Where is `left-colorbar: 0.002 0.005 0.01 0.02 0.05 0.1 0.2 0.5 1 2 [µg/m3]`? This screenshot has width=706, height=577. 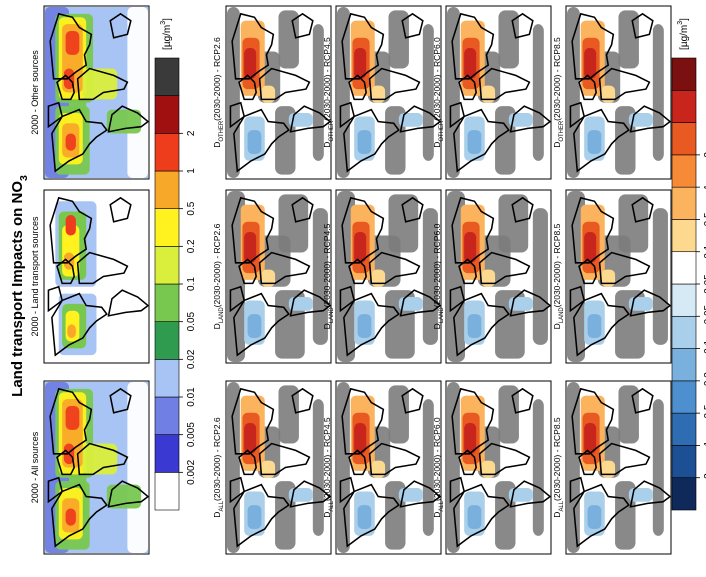
left-colorbar: 0.002 0.005 0.01 0.02 0.05 0.1 0.2 0.5 1 2 [µg/m3] is located at coordinates (175, 264).